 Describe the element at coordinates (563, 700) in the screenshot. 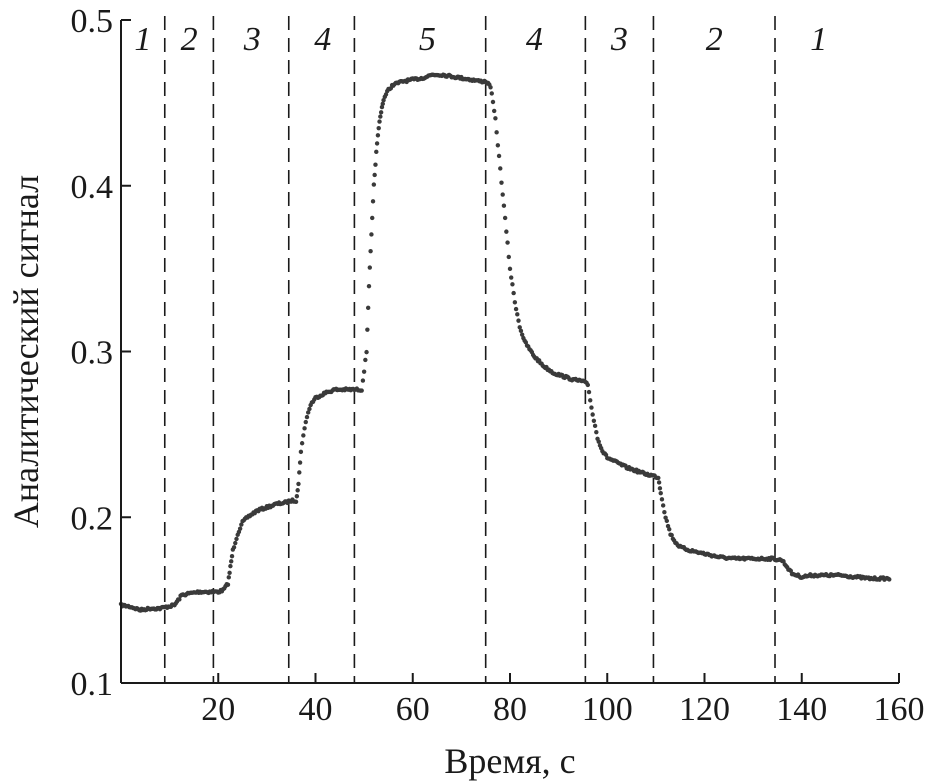

I see `x-axis-ticks: 20 40 60 80 100 120 140 160` at that location.